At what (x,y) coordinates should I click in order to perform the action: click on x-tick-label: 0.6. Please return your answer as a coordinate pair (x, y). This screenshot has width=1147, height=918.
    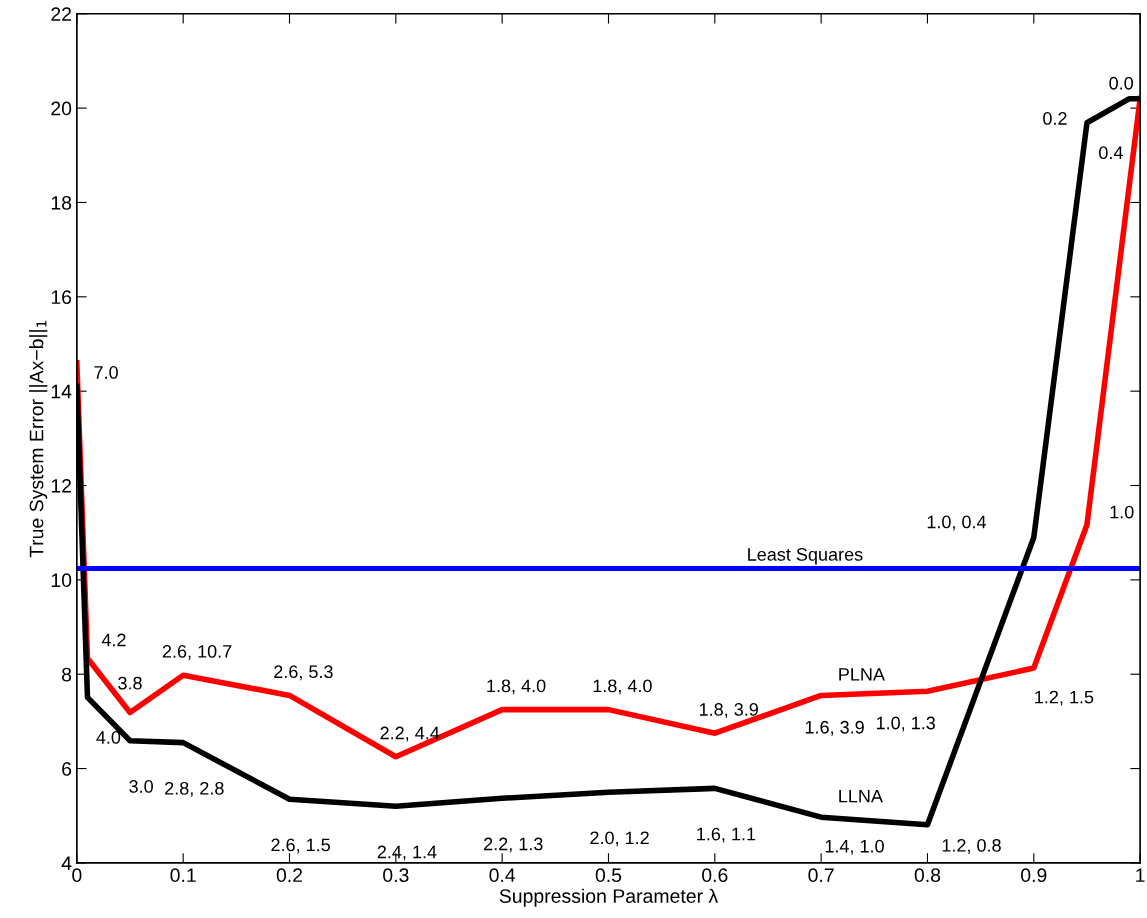
    Looking at the image, I should click on (715, 875).